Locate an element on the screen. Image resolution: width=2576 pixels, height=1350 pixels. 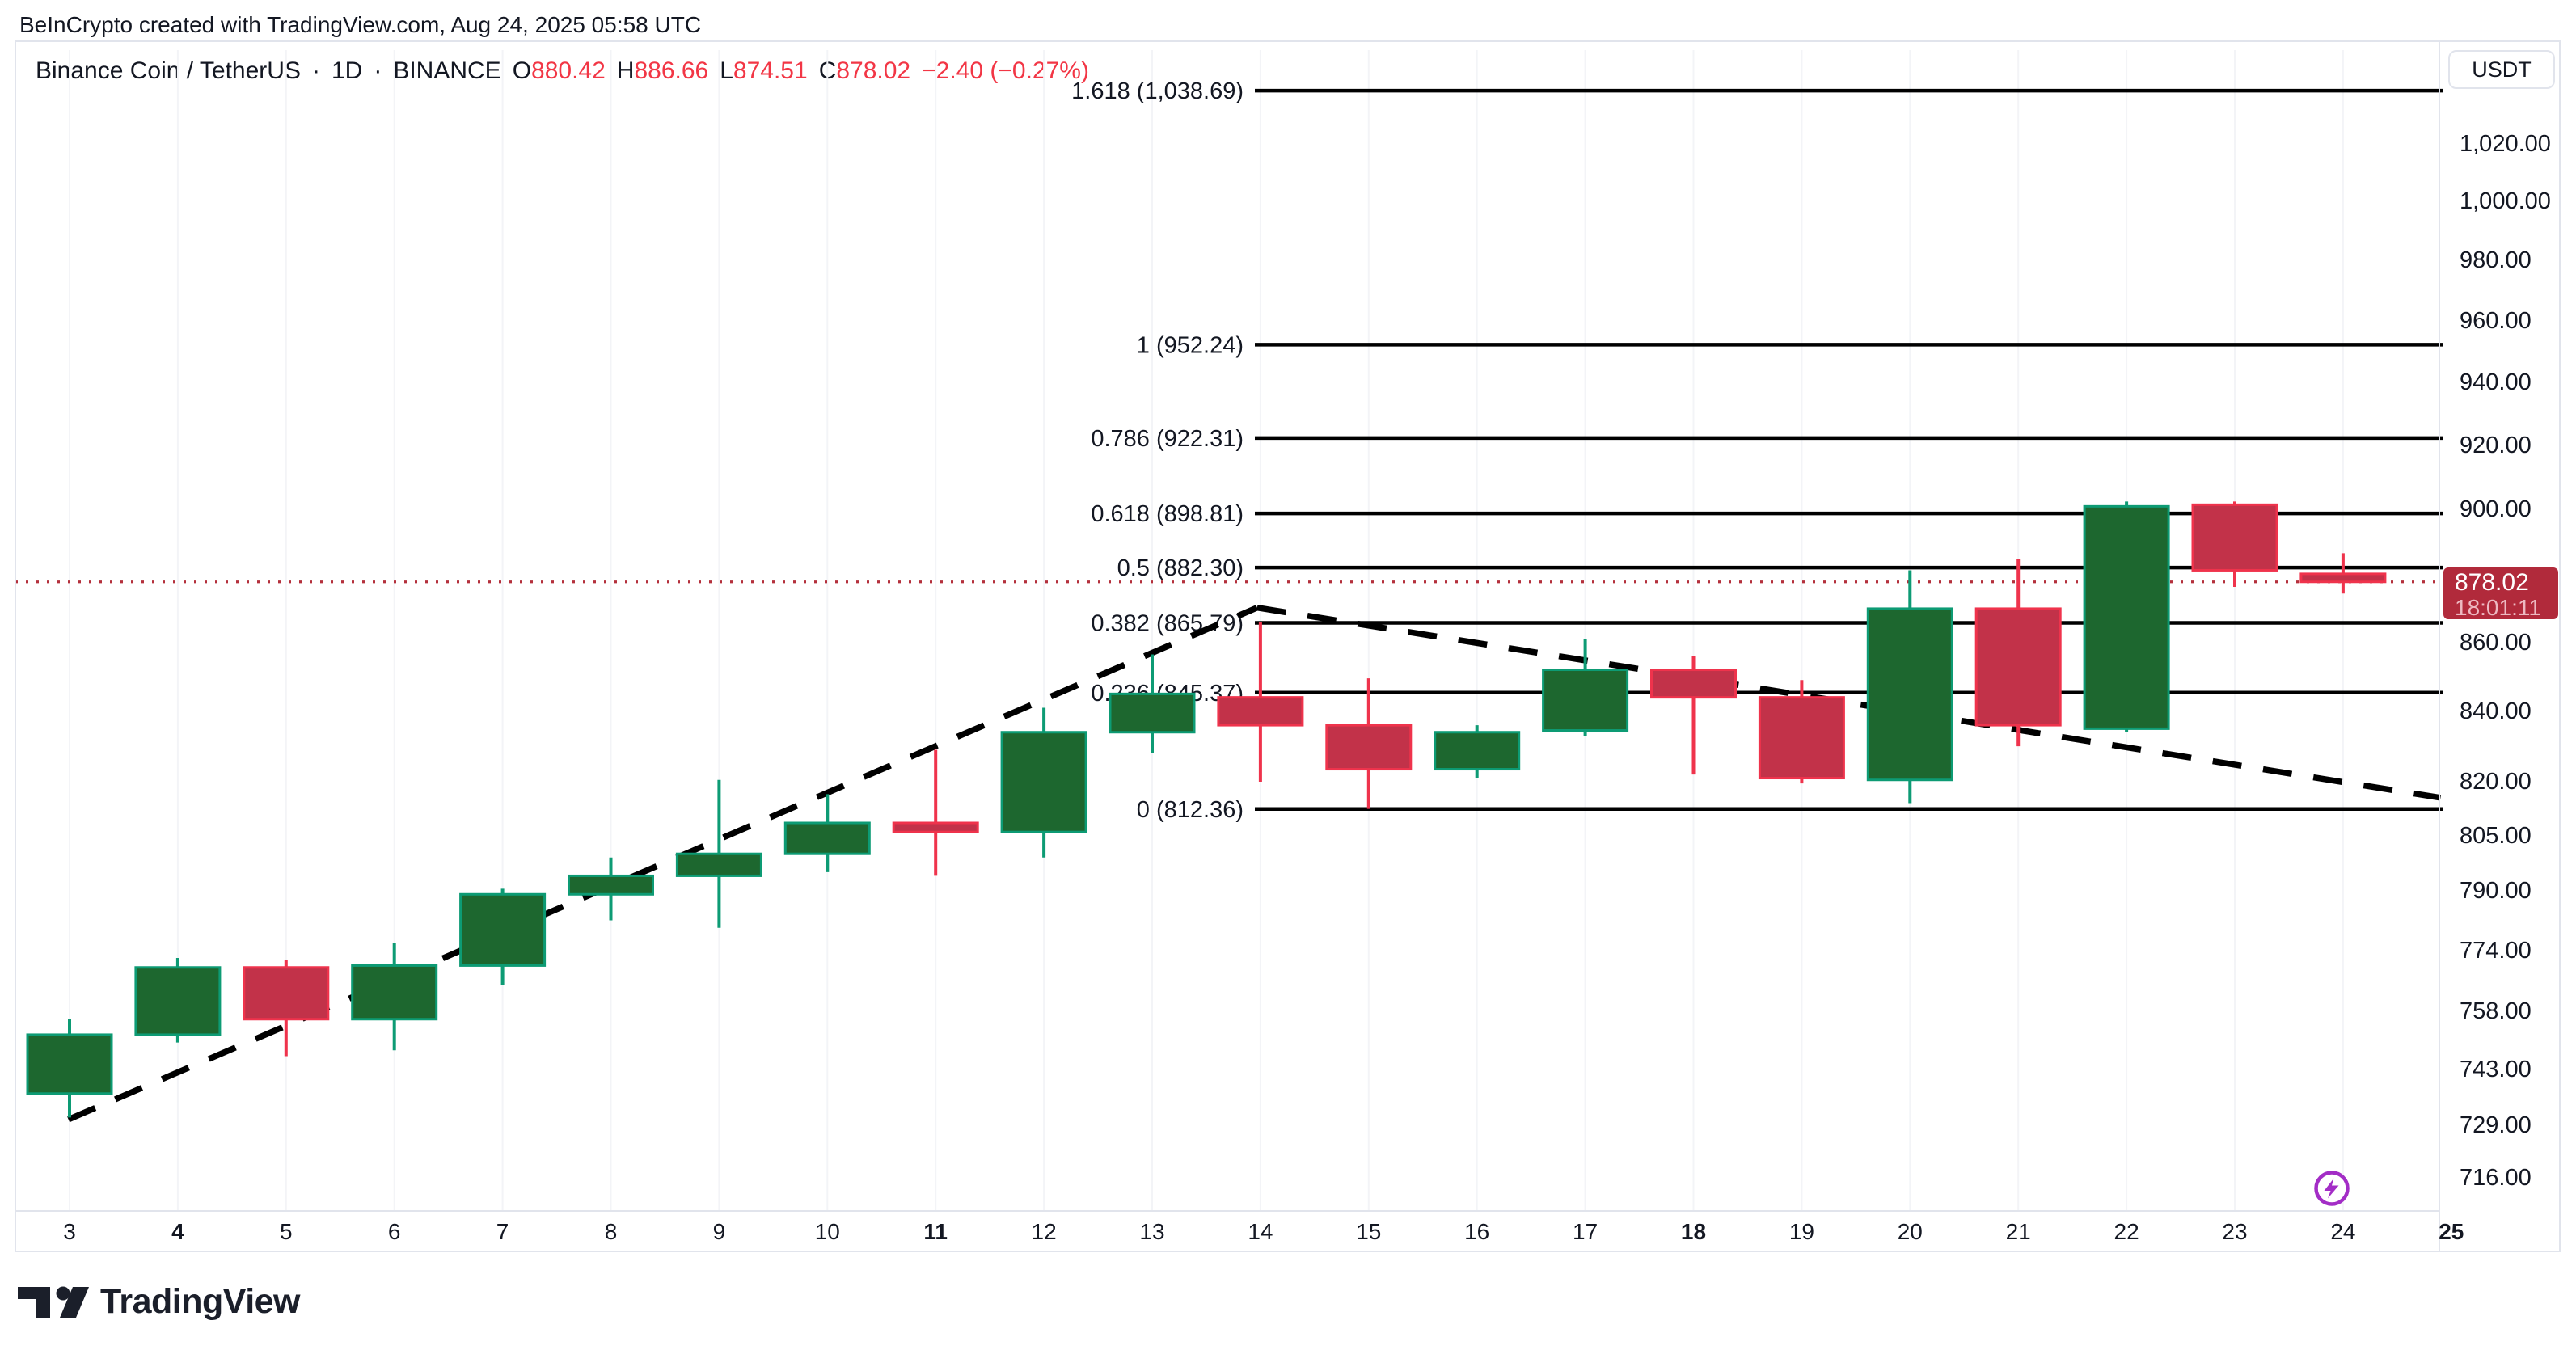
time-tick-20: 20 is located at coordinates (1910, 1231).